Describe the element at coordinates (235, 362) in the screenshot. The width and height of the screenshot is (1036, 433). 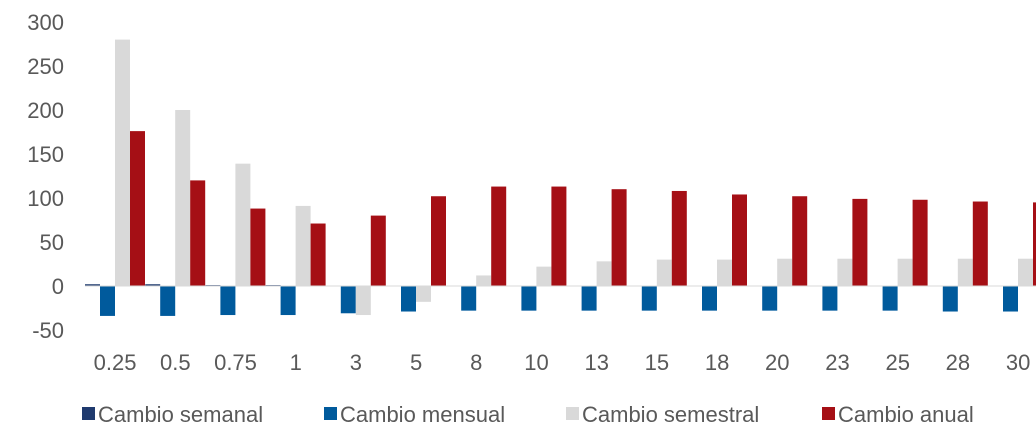
I see `x-tick-label: 0.75` at that location.